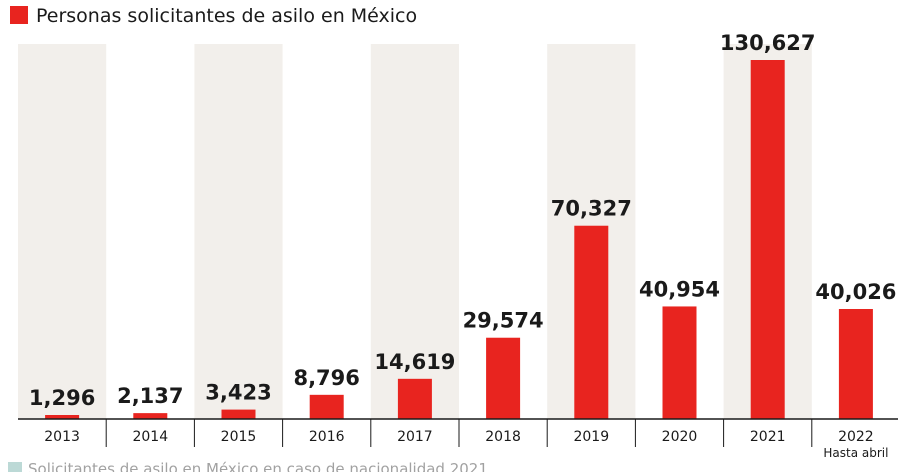  Describe the element at coordinates (62, 437) in the screenshot. I see `tick-label-2013: 2013` at that location.